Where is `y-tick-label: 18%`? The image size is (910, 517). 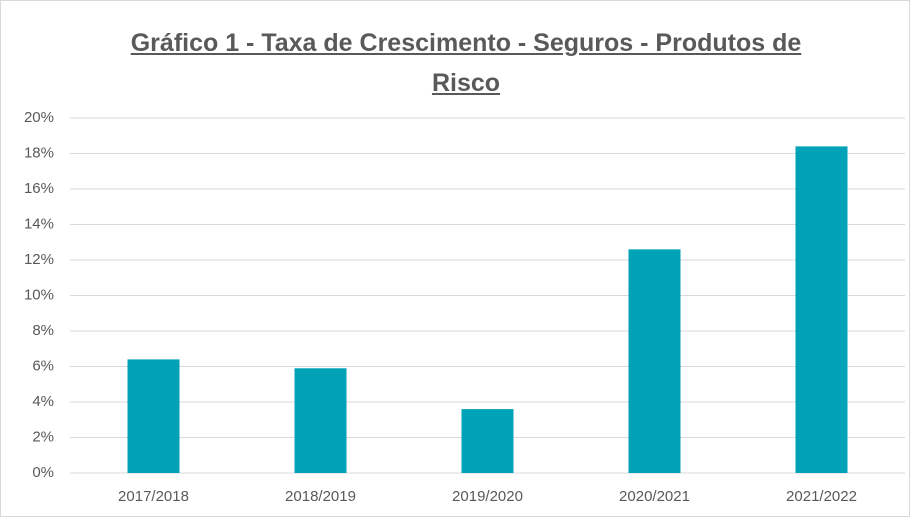 y-tick-label: 18% is located at coordinates (39, 152).